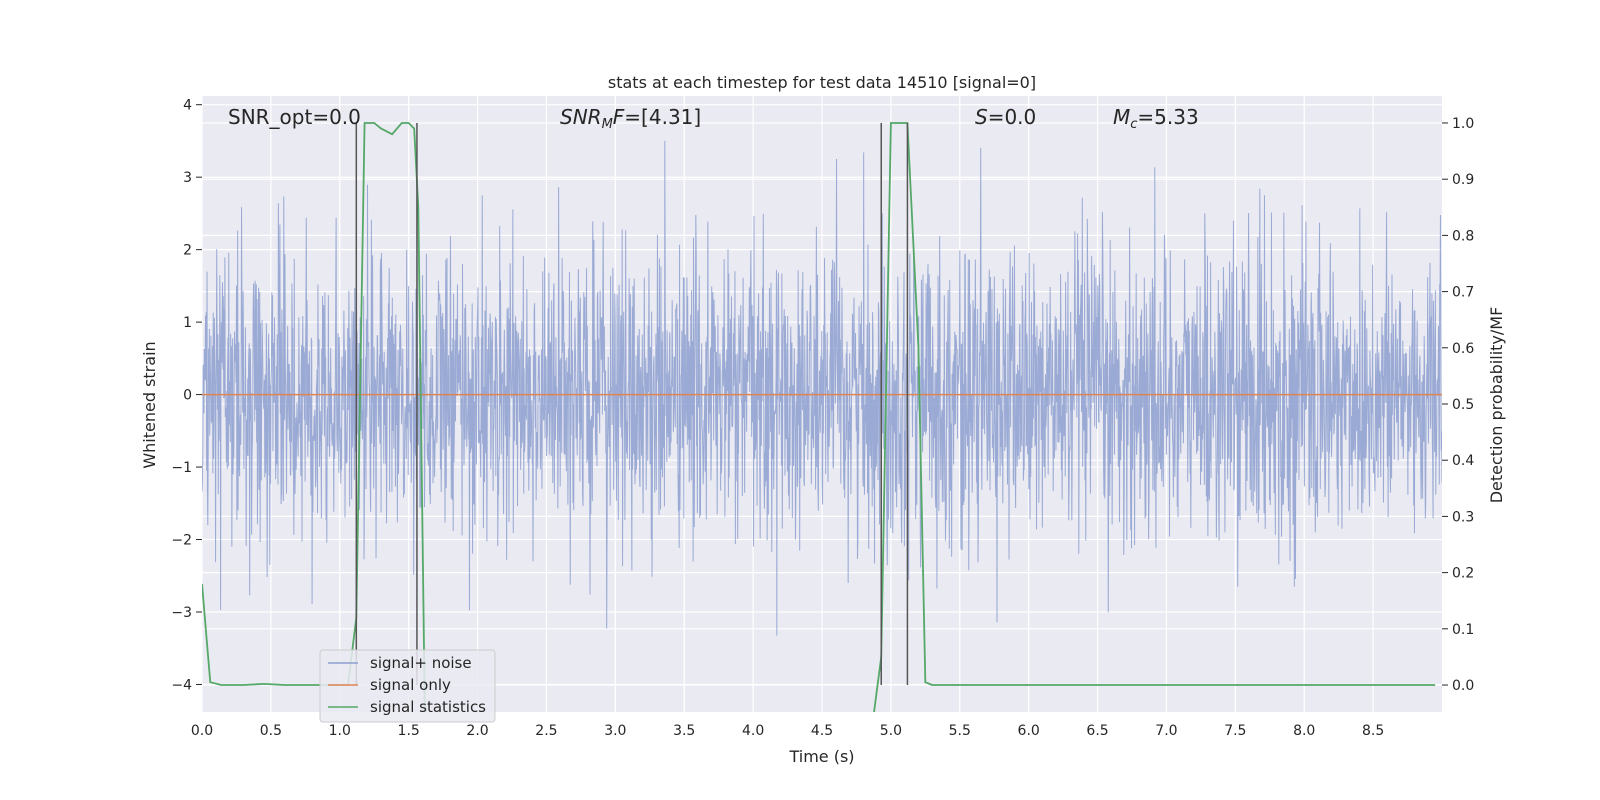 The width and height of the screenshot is (1600, 800). What do you see at coordinates (271, 731) in the screenshot?
I see `x-tick-label: 0.5` at bounding box center [271, 731].